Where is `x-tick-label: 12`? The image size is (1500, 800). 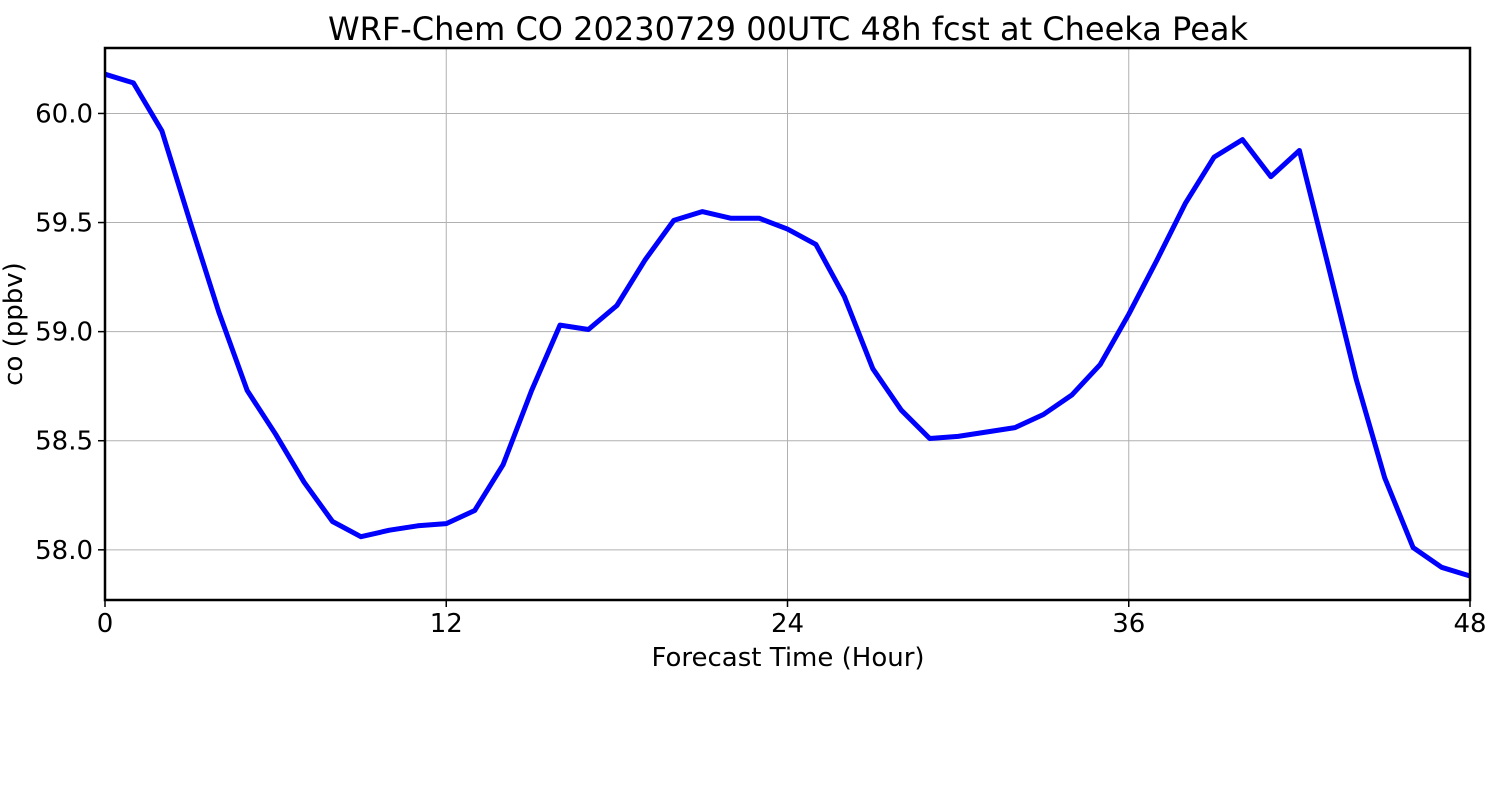 x-tick-label: 12 is located at coordinates (446, 624).